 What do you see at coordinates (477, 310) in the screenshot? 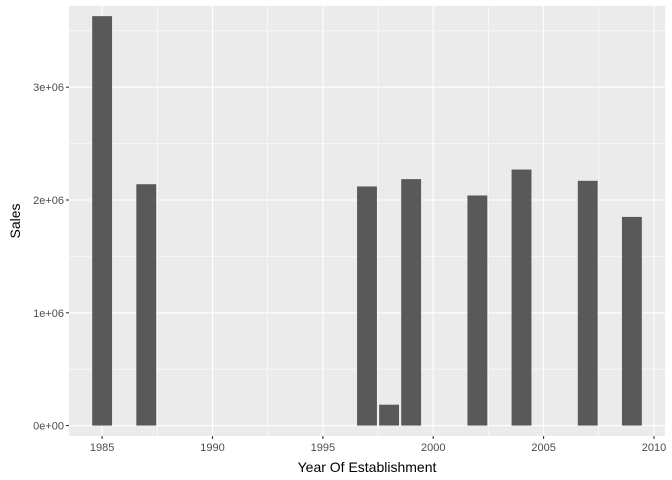
I see `bar-2002` at bounding box center [477, 310].